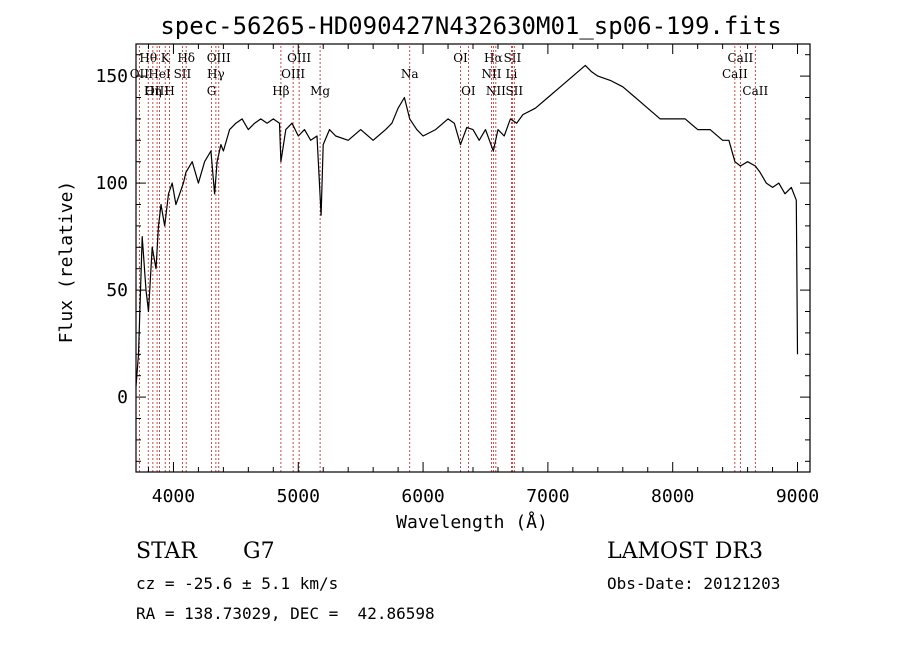 Image resolution: width=900 pixels, height=649 pixels. I want to click on spectral-line-label: Hγ, so click(216, 74).